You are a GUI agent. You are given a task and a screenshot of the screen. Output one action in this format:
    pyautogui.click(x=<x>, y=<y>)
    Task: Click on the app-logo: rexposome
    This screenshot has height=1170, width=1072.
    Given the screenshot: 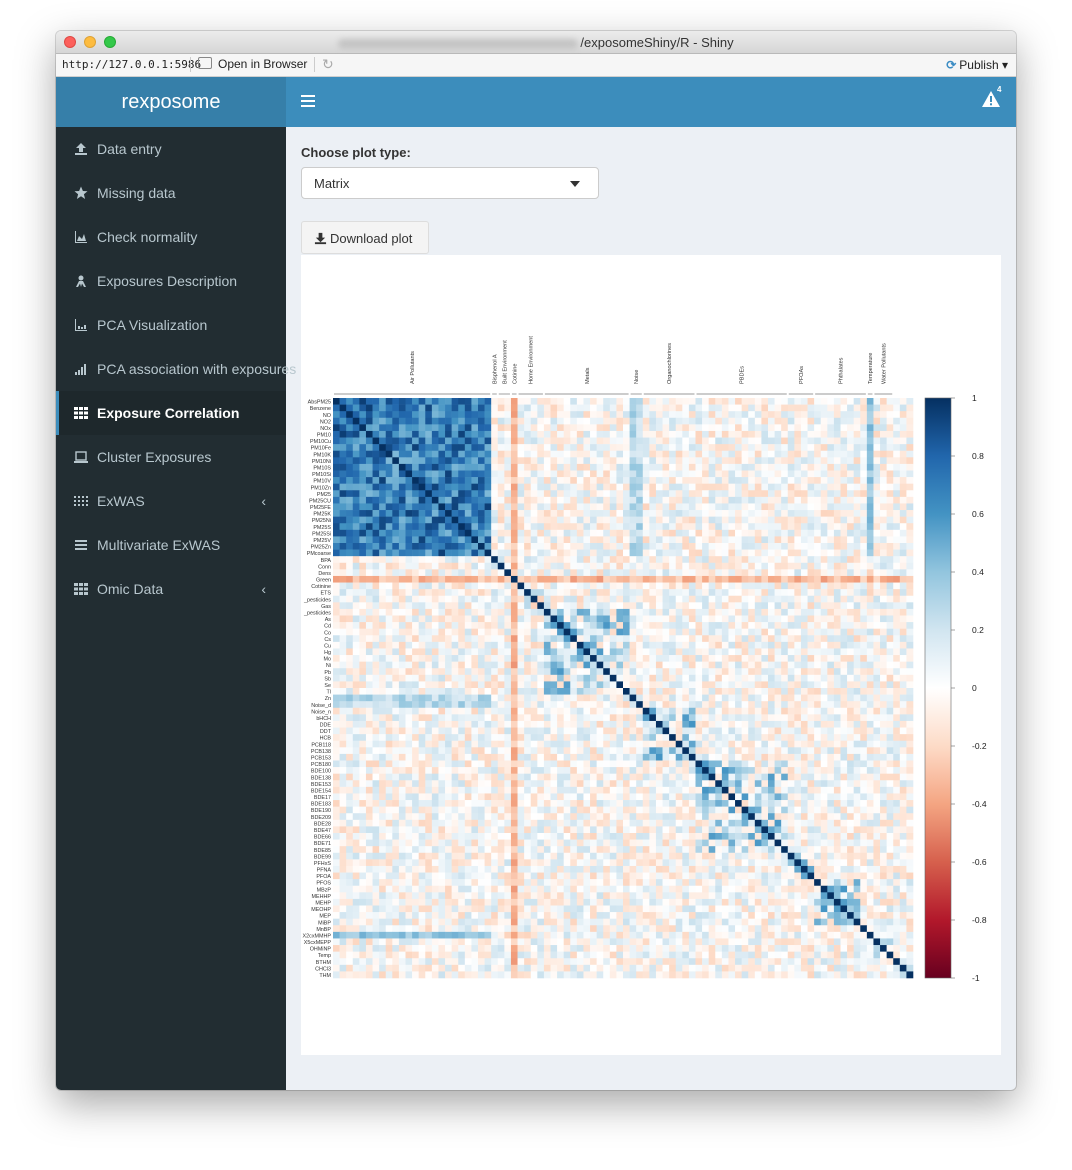 What is the action you would take?
    pyautogui.click(x=171, y=102)
    